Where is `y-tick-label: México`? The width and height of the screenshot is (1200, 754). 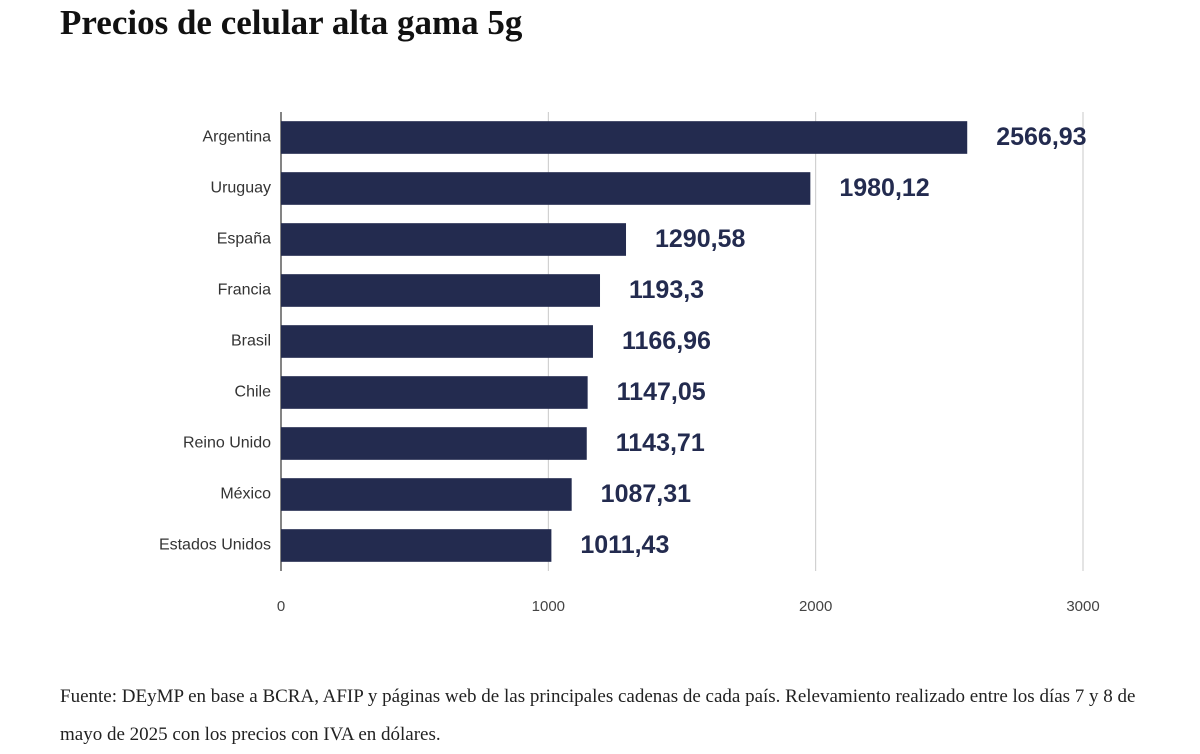
y-tick-label: México is located at coordinates (245, 494).